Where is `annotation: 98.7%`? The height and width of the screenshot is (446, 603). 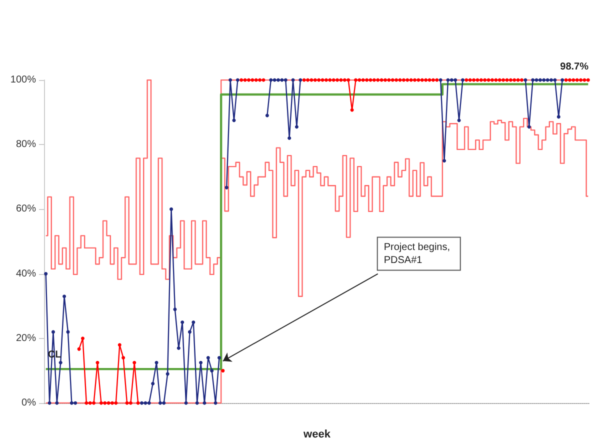
annotation: 98.7% is located at coordinates (574, 67).